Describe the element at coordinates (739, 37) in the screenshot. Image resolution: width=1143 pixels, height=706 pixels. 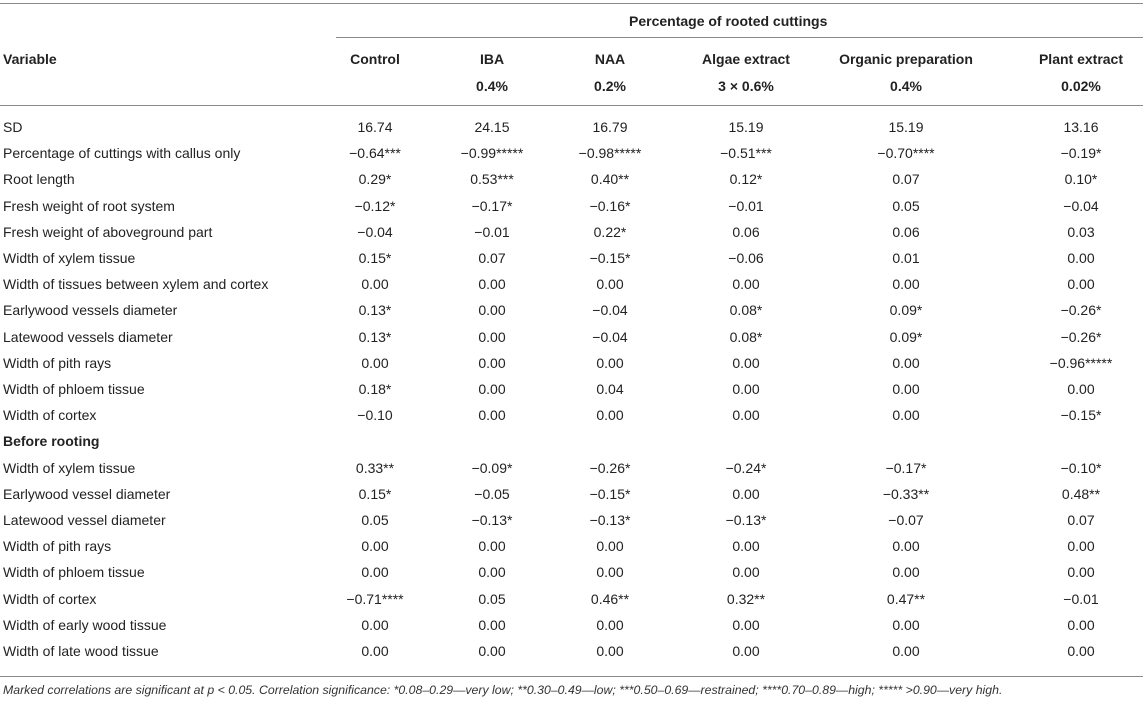
I see `spanning-header-rule` at that location.